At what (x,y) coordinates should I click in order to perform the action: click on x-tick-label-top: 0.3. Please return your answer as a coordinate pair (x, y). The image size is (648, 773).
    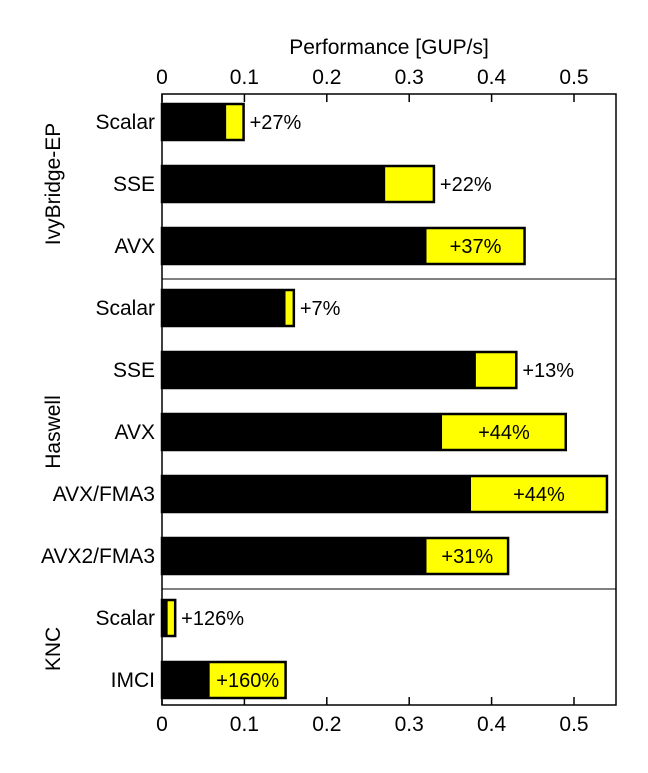
    Looking at the image, I should click on (409, 77).